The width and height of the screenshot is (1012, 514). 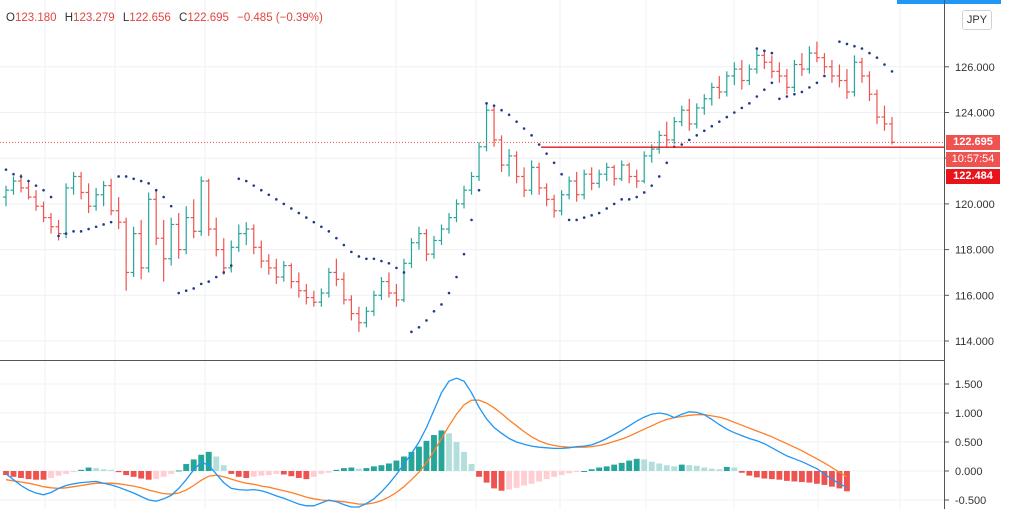 What do you see at coordinates (975, 114) in the screenshot?
I see `price-axis-label: 124.000` at bounding box center [975, 114].